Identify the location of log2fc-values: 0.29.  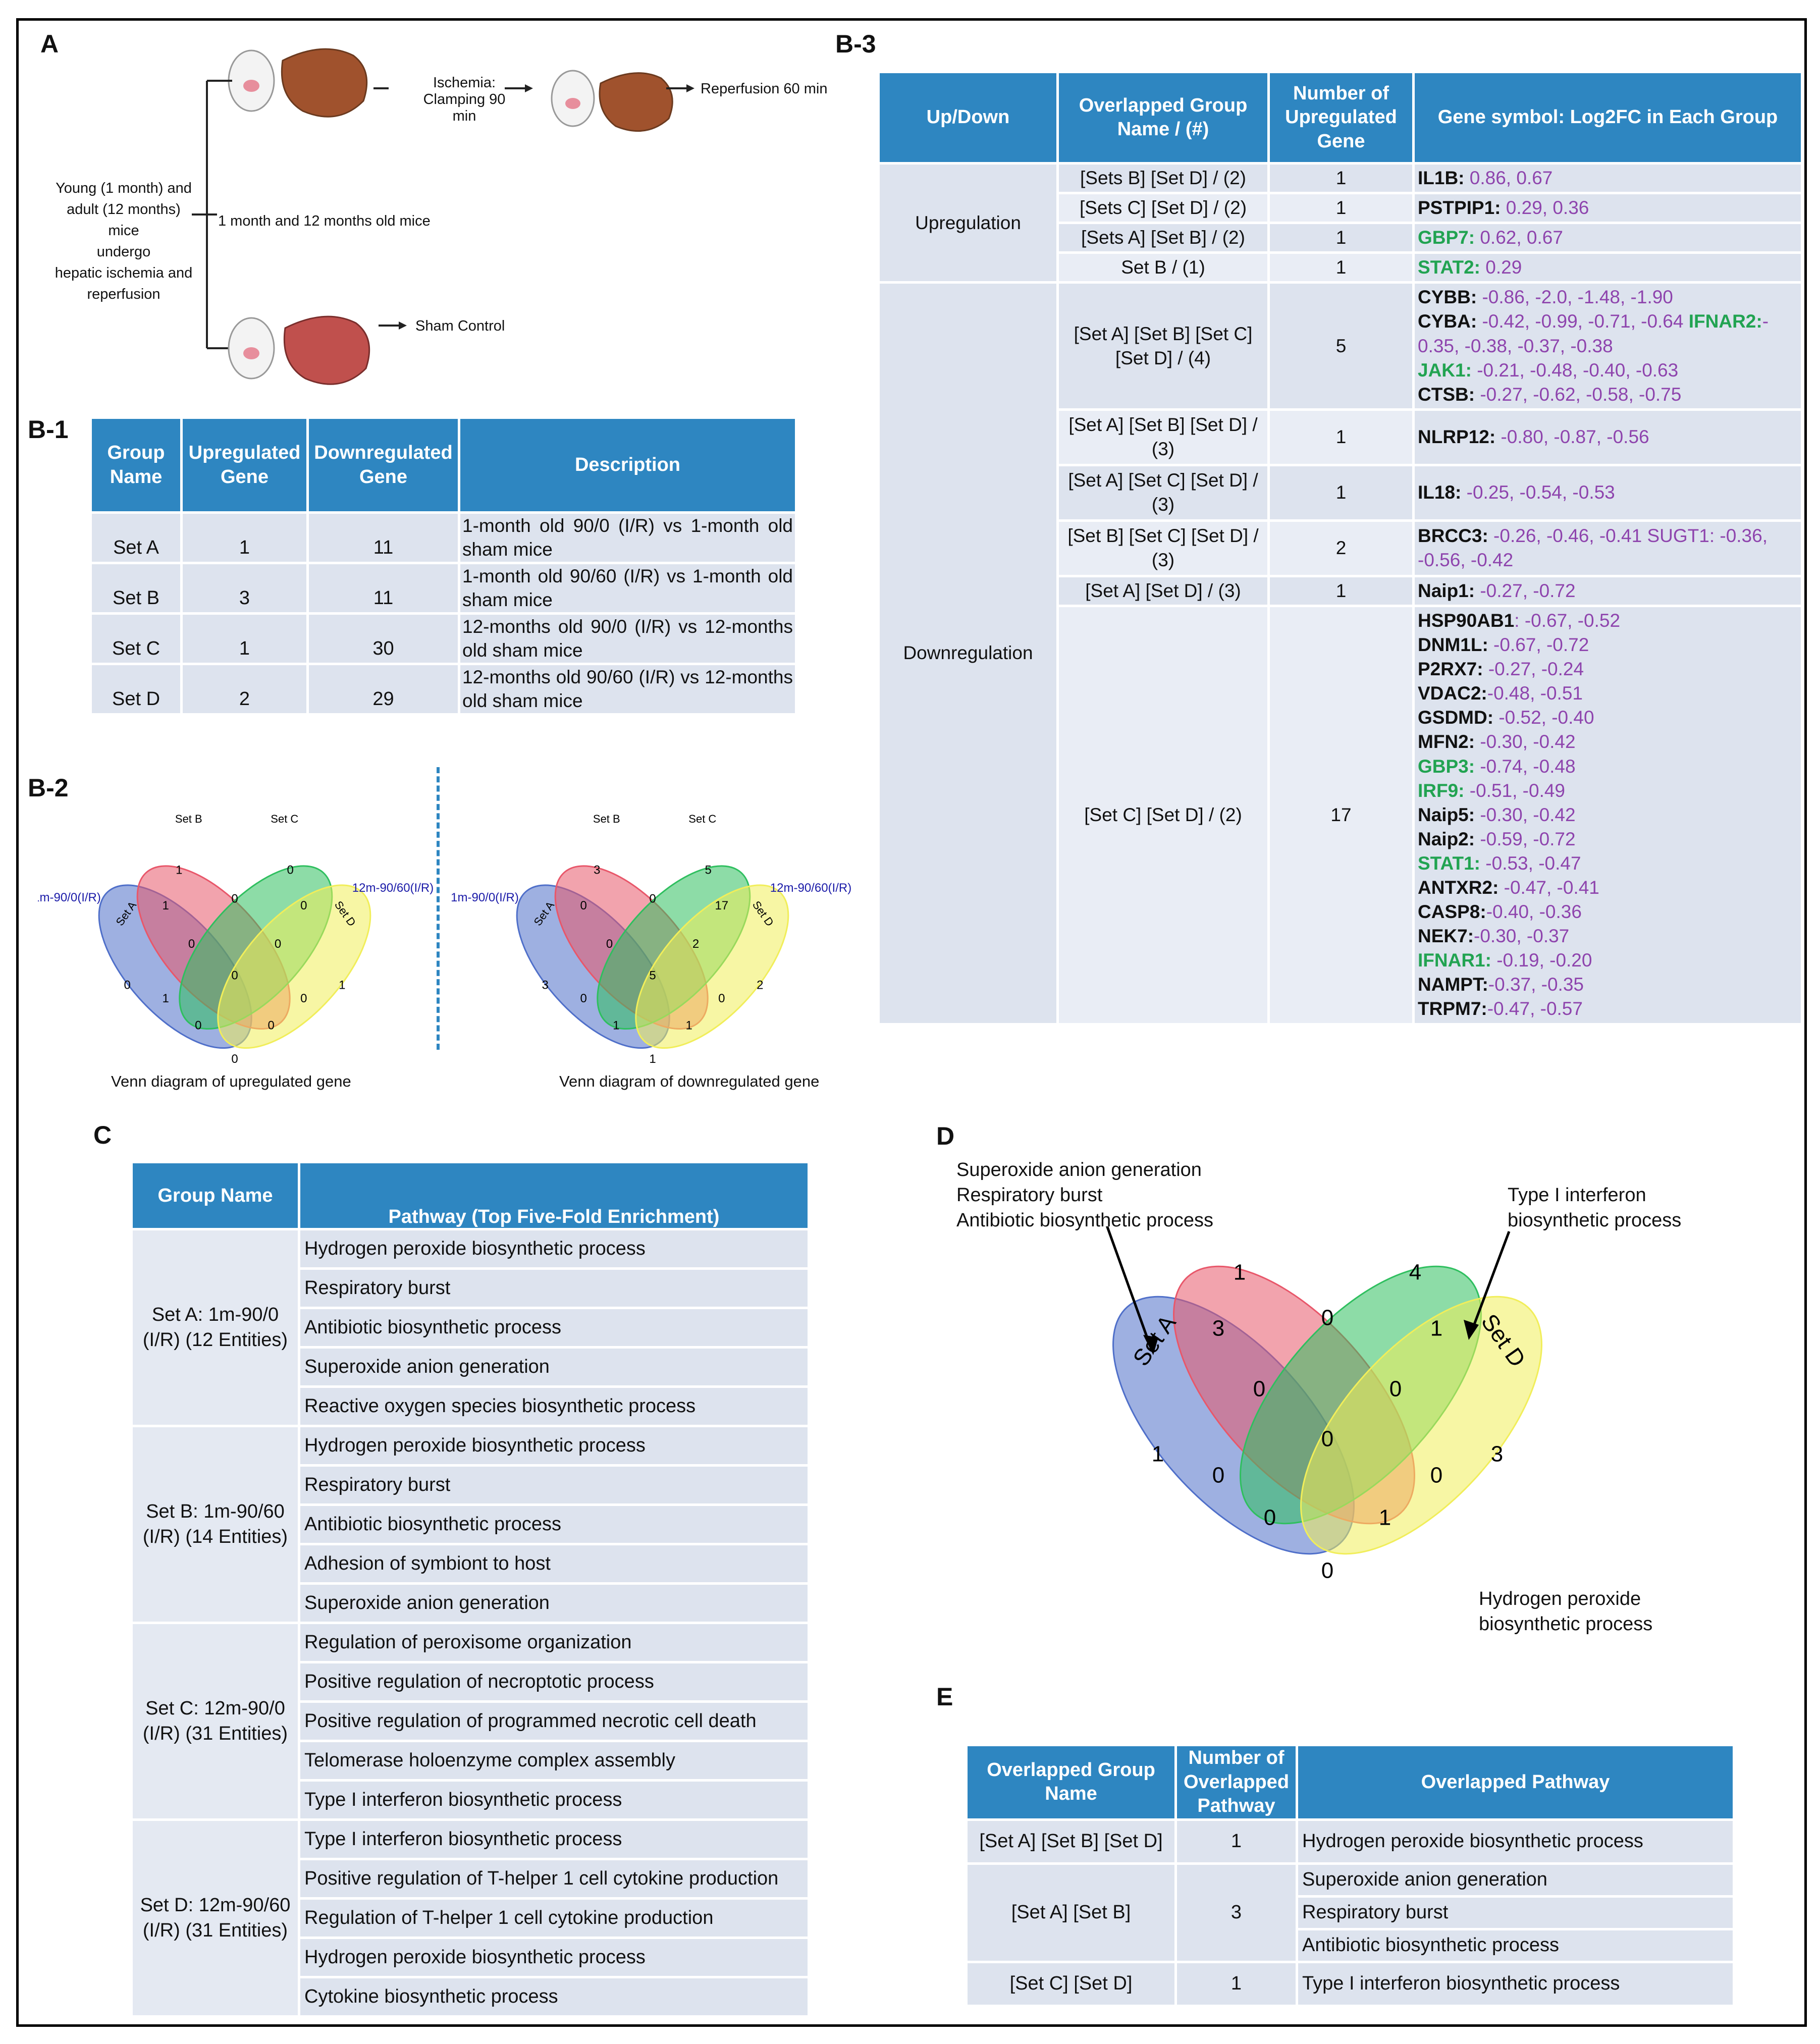
(1501, 267).